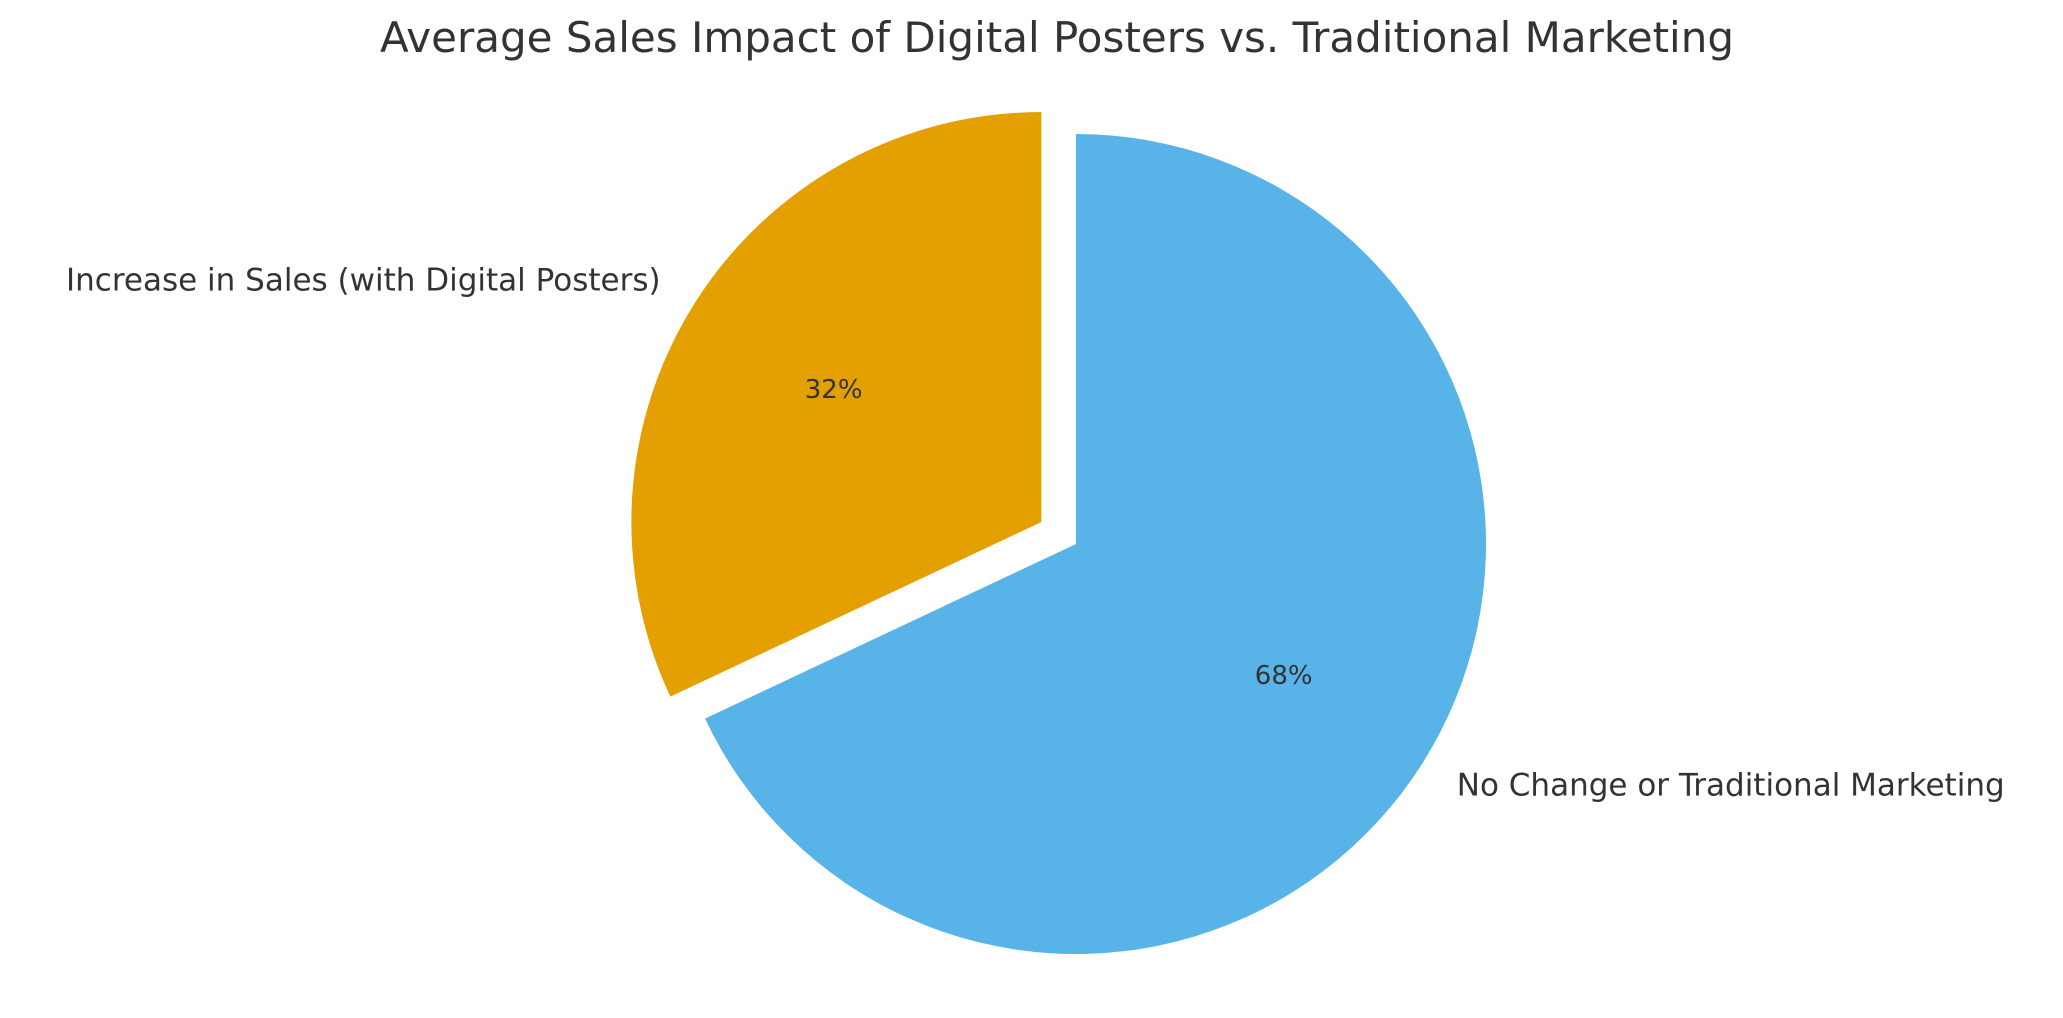 The width and height of the screenshot is (2063, 1018). What do you see at coordinates (363, 280) in the screenshot?
I see `pie-slice-0-label: Increase in Sales (with Digital Posters)` at bounding box center [363, 280].